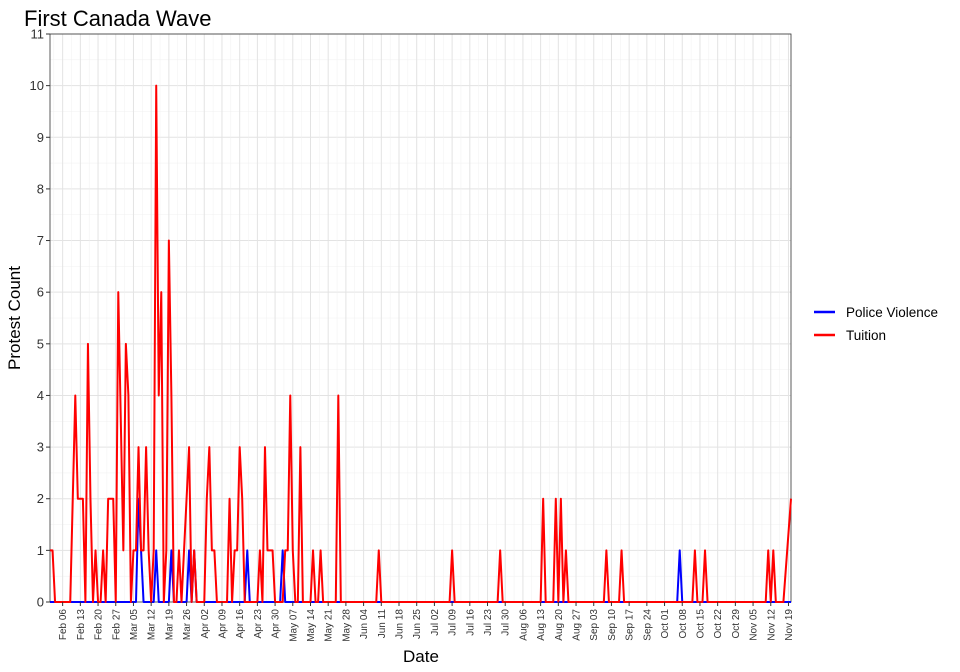 The image size is (960, 672). I want to click on x-tick-label: Nov 12, so click(771, 625).